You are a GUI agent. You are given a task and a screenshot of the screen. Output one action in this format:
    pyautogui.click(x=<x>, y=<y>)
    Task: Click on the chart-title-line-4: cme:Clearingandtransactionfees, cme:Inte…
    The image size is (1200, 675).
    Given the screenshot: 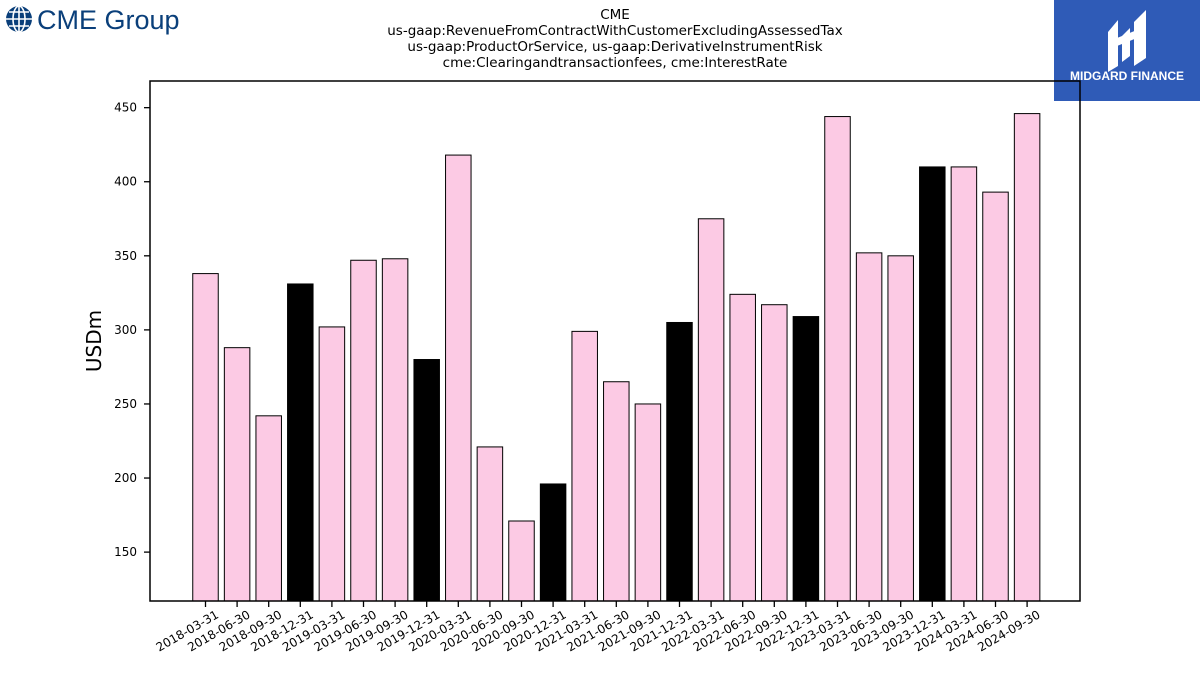 What is the action you would take?
    pyautogui.click(x=615, y=63)
    